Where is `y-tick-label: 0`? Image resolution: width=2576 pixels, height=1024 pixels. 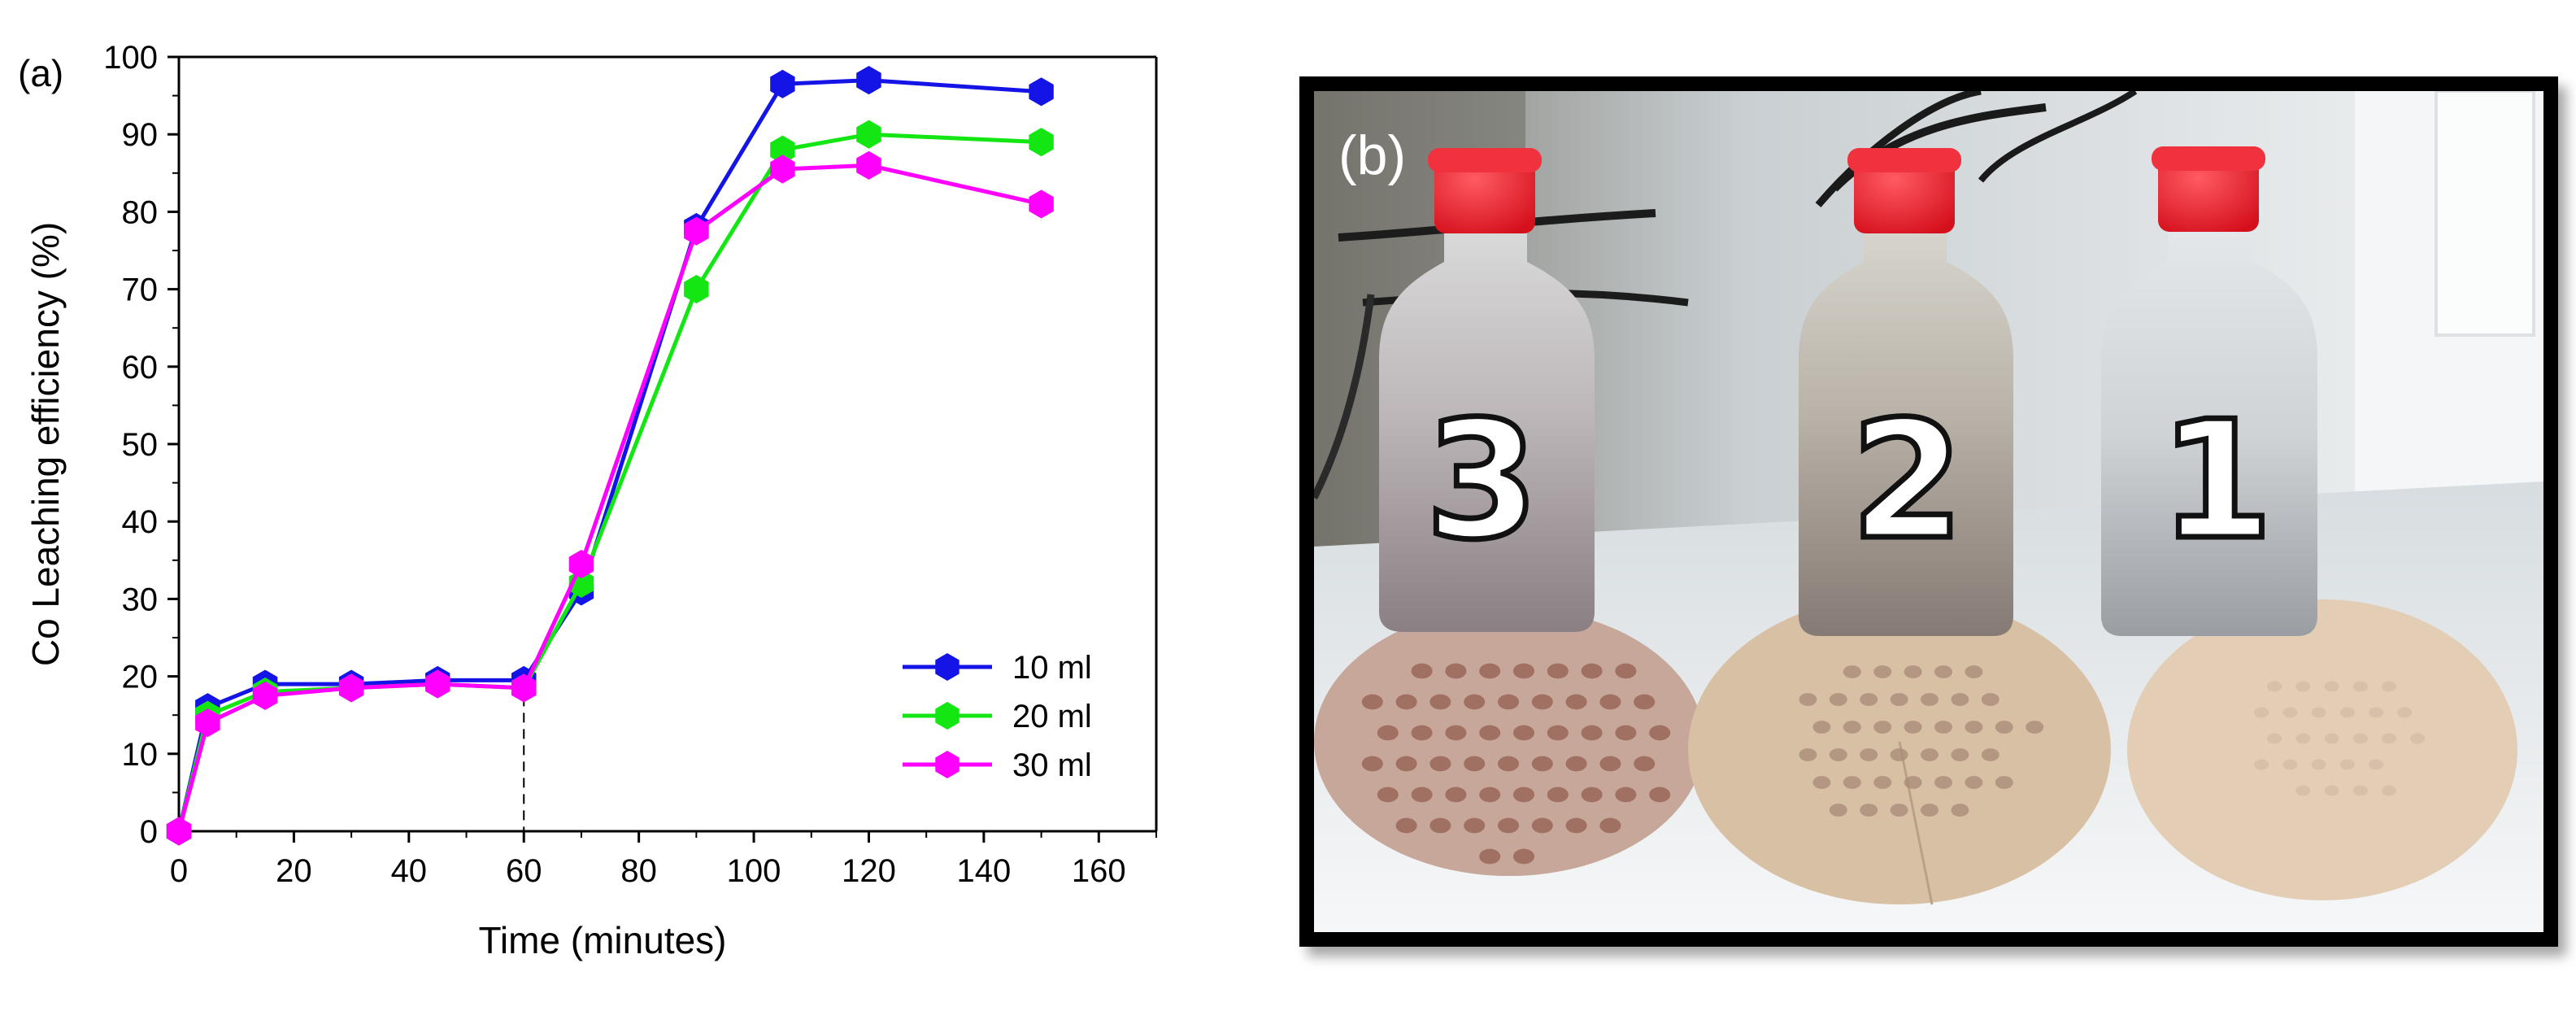 y-tick-label: 0 is located at coordinates (149, 832).